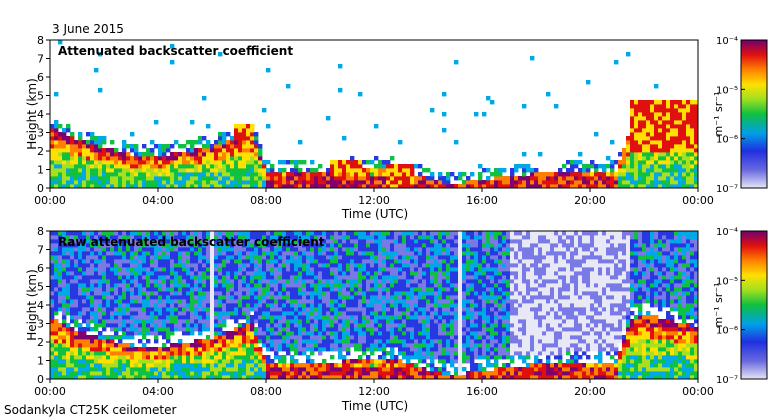  Describe the element at coordinates (40, 77) in the screenshot. I see `y-tick-label: 6` at that location.